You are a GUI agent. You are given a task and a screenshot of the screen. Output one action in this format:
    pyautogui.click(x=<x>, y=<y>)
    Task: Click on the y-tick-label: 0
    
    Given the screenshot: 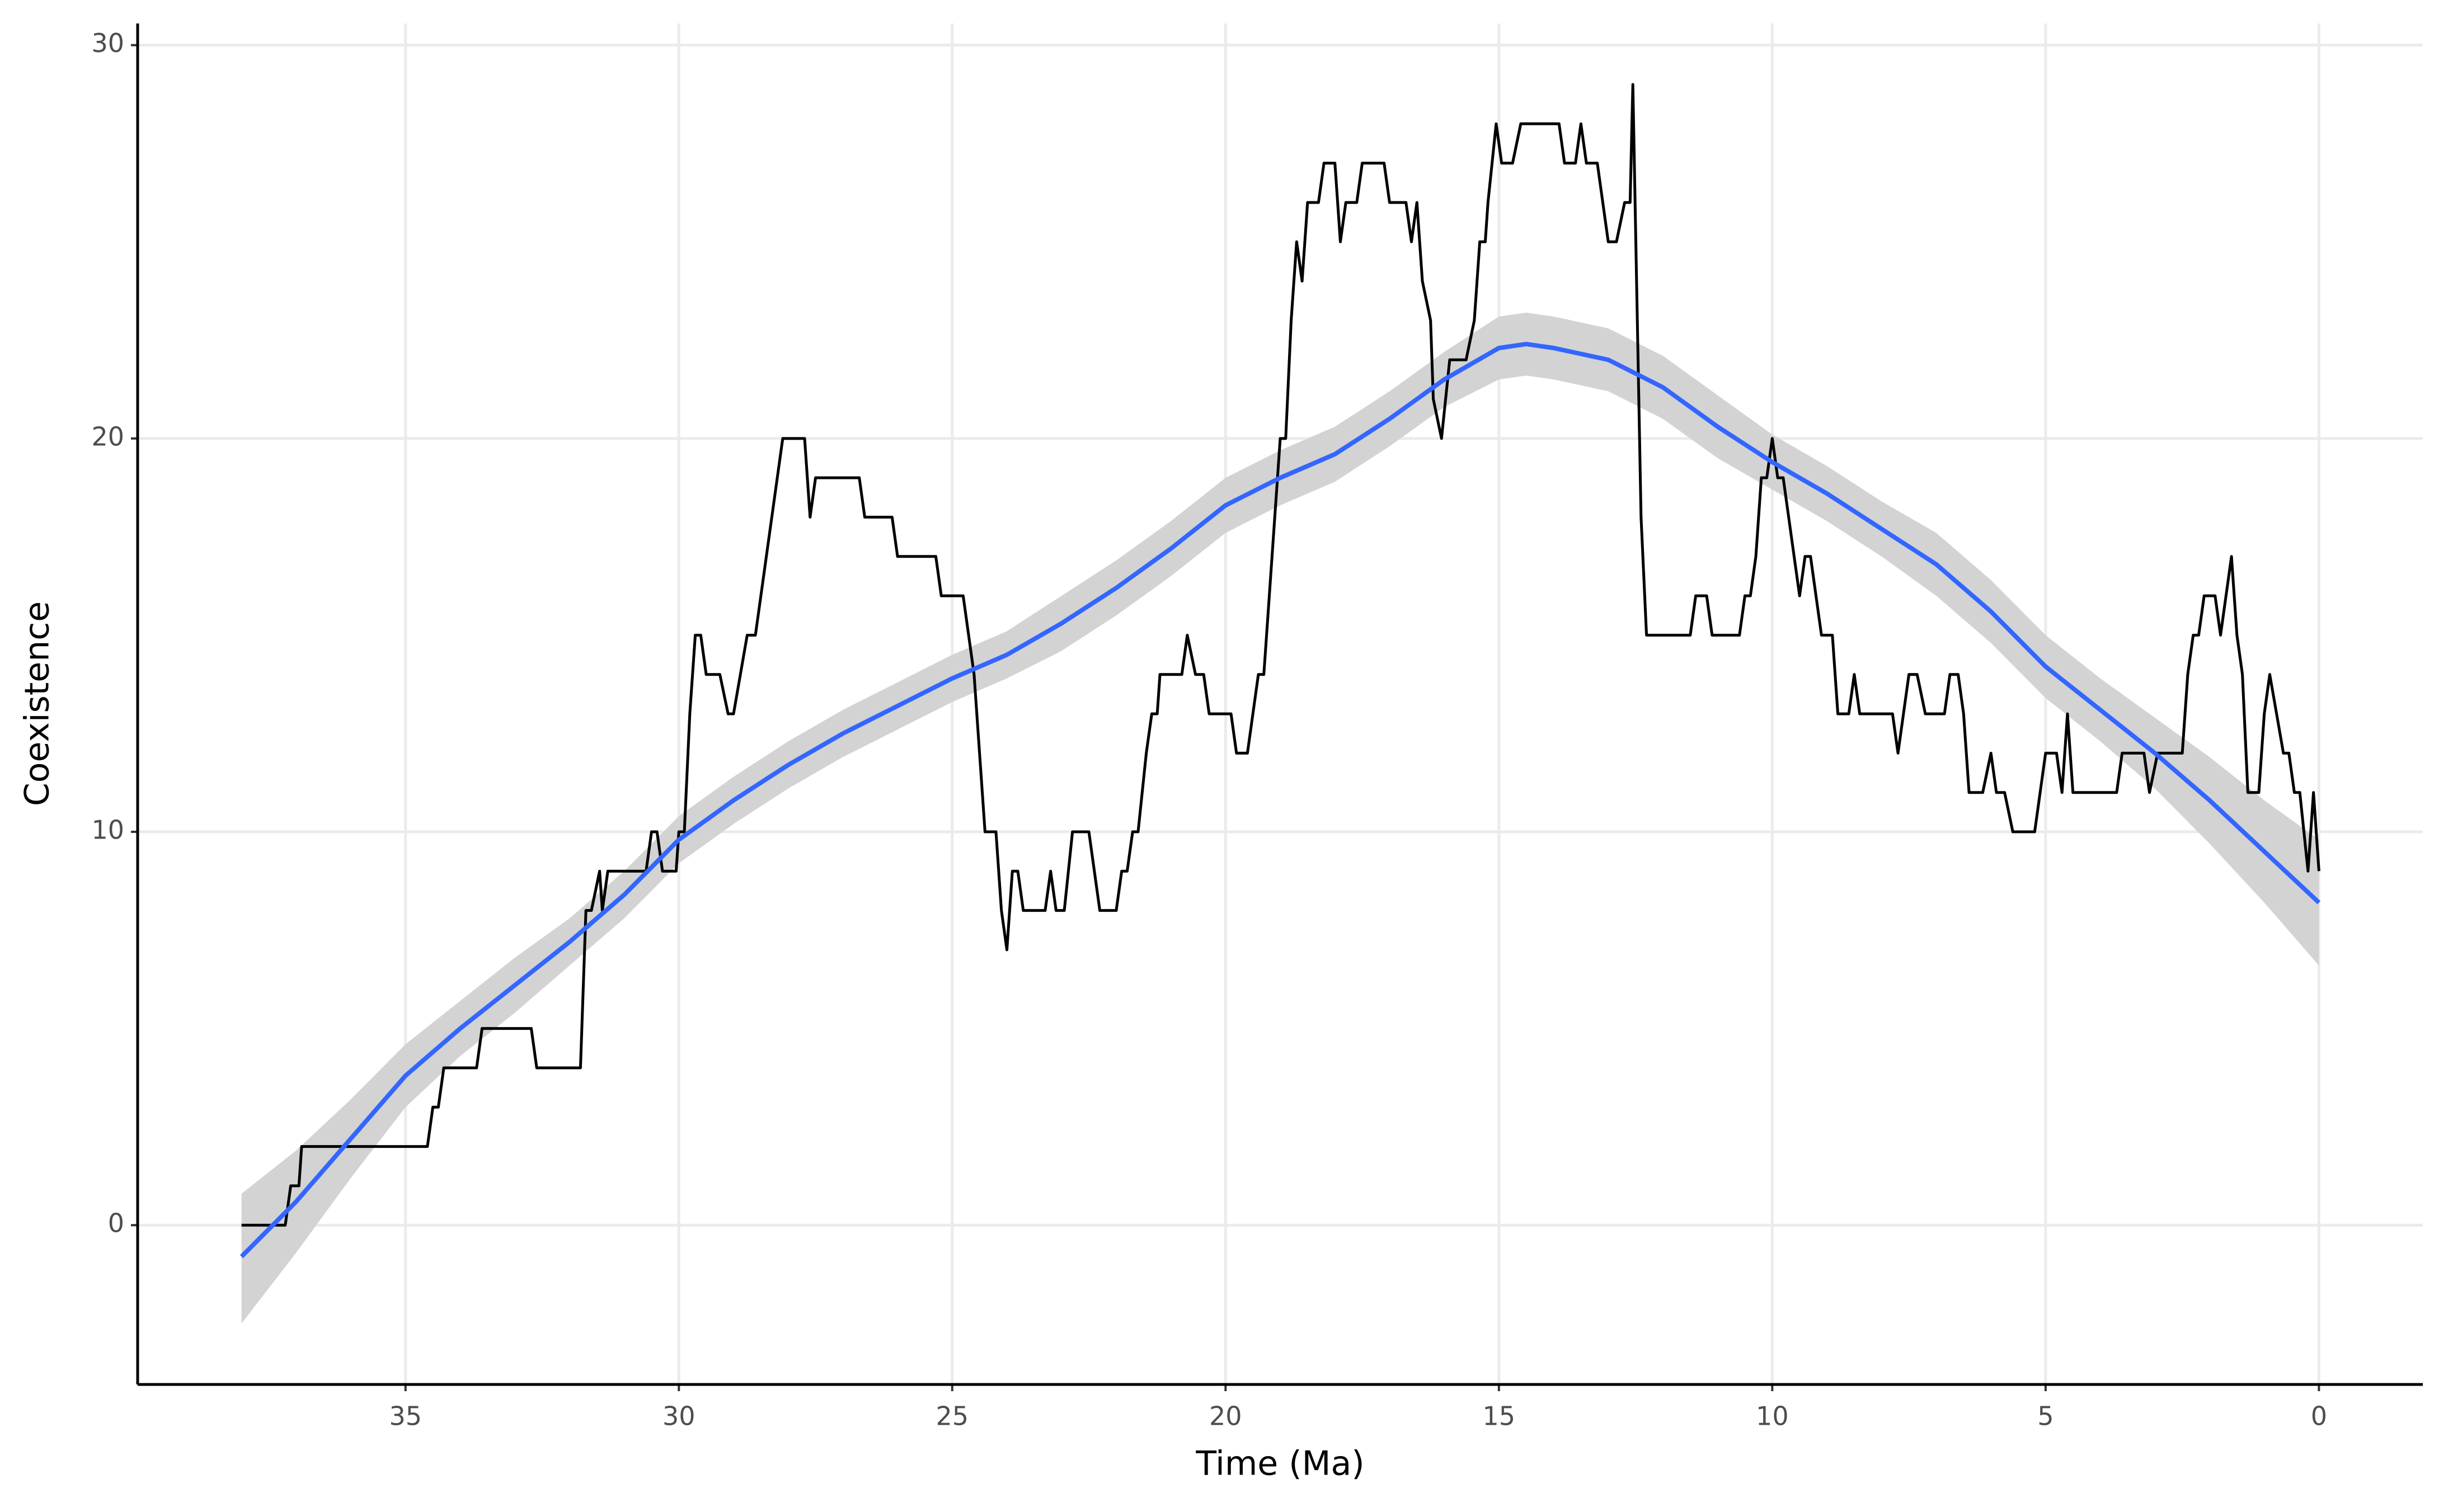 What is the action you would take?
    pyautogui.click(x=116, y=1223)
    